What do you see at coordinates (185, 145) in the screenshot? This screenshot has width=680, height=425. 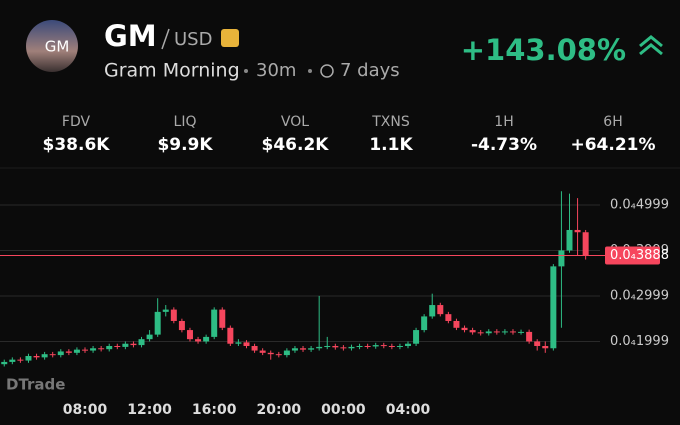 I see `stat-value: $9.9K` at bounding box center [185, 145].